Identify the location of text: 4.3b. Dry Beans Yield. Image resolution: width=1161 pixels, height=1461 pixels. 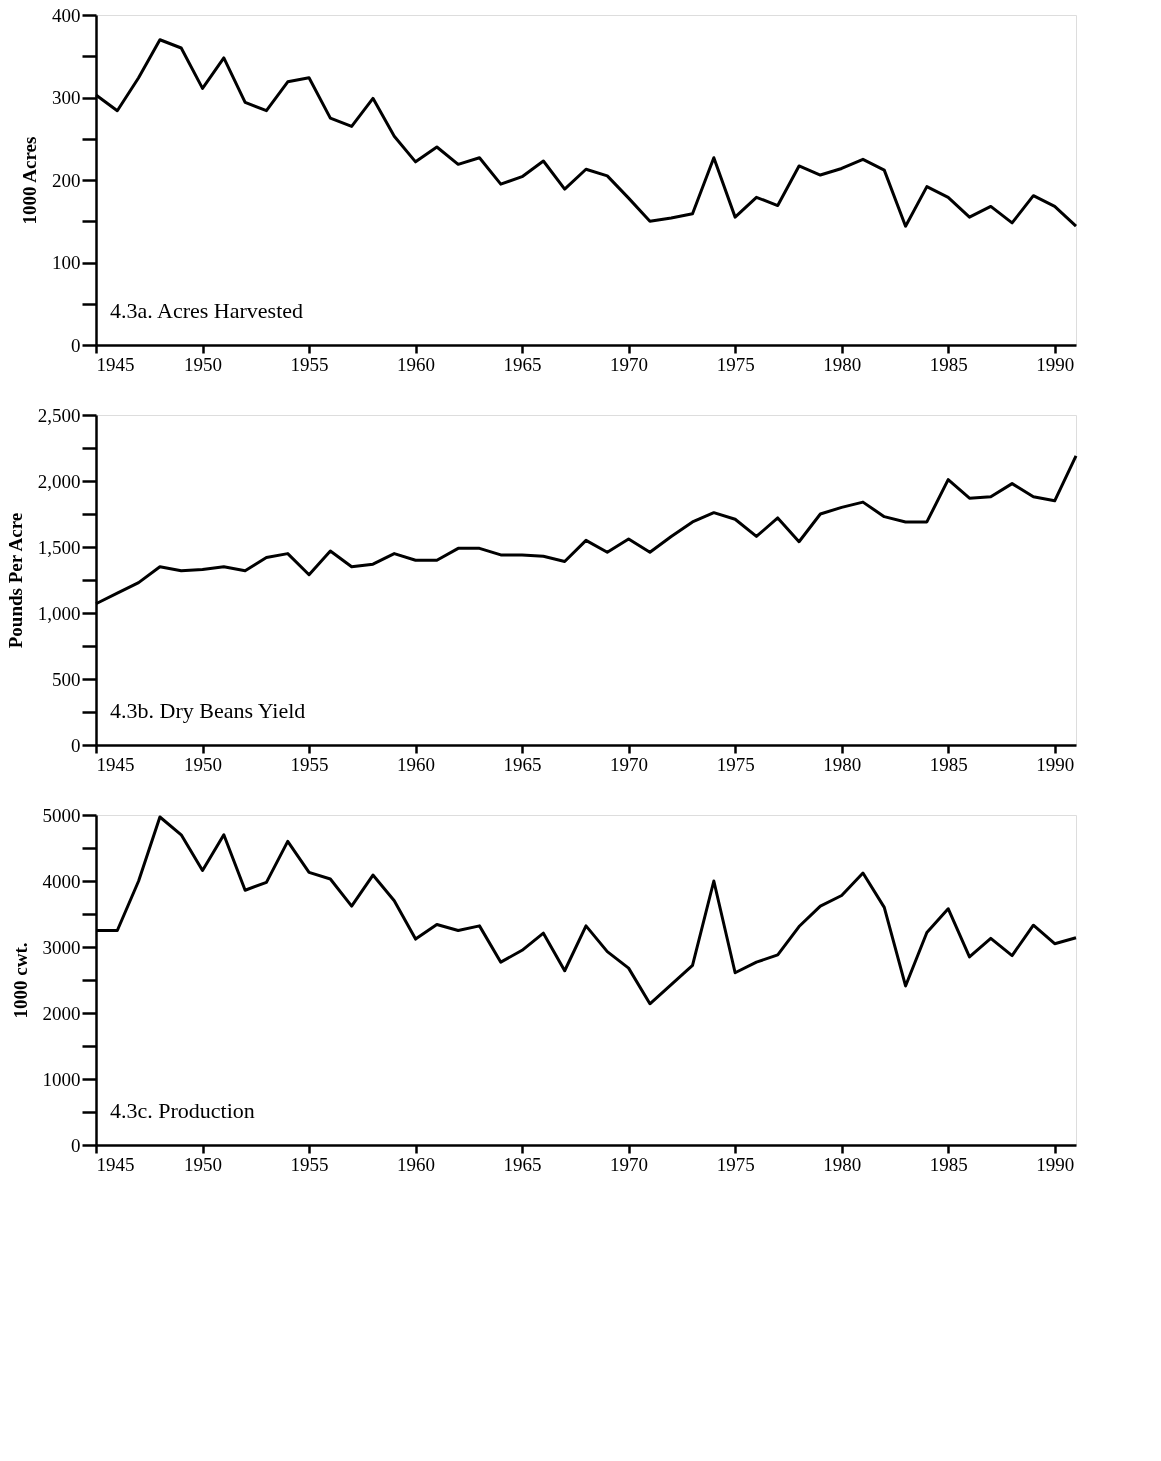
(208, 710).